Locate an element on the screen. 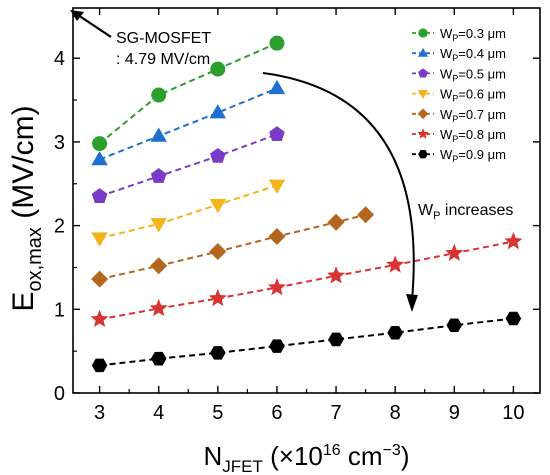 The height and width of the screenshot is (475, 550). trend-label: WP increases is located at coordinates (465, 212).